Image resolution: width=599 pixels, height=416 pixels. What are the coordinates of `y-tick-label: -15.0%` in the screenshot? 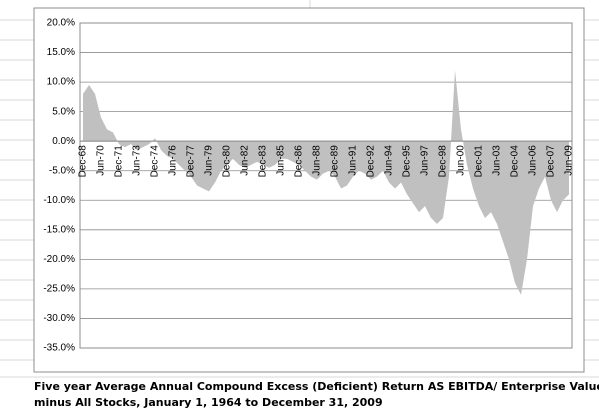 It's located at (59, 229).